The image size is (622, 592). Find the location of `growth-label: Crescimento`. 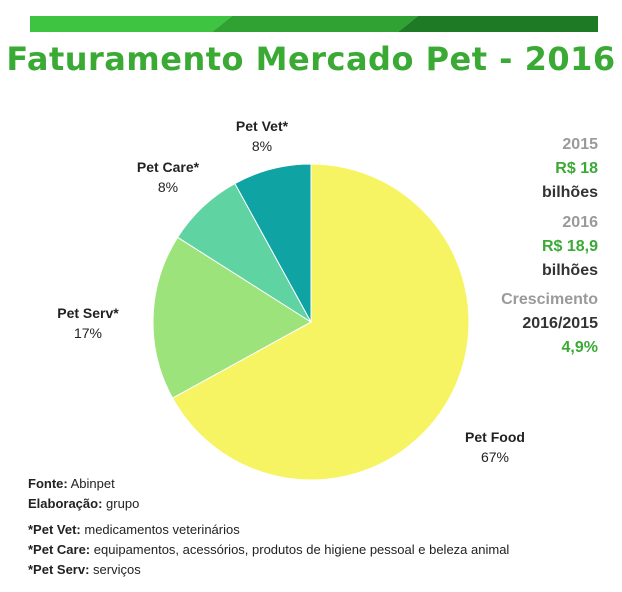

growth-label: Crescimento is located at coordinates (549, 299).